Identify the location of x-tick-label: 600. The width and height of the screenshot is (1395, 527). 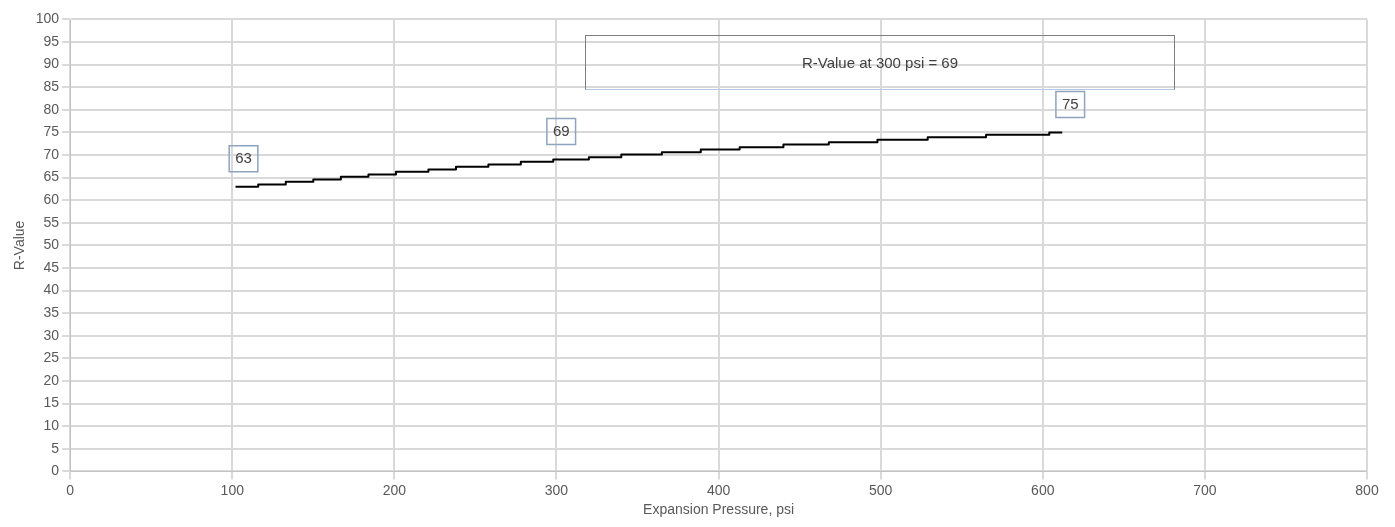
(1043, 489).